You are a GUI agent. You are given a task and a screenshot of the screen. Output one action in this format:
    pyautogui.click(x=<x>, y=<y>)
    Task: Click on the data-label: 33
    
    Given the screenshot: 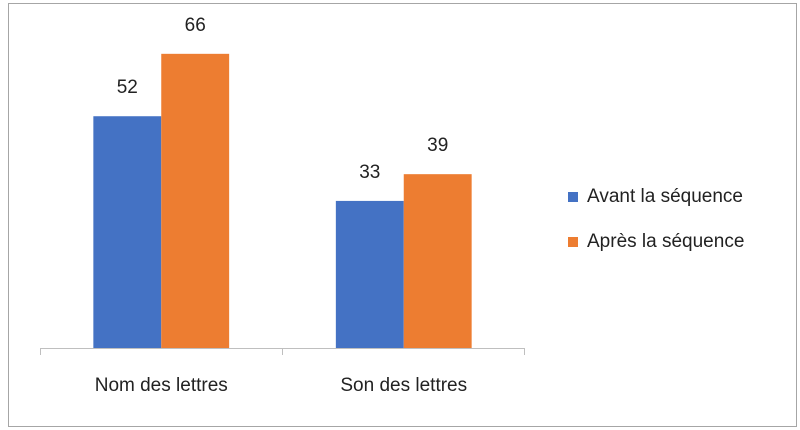 What is the action you would take?
    pyautogui.click(x=369, y=172)
    